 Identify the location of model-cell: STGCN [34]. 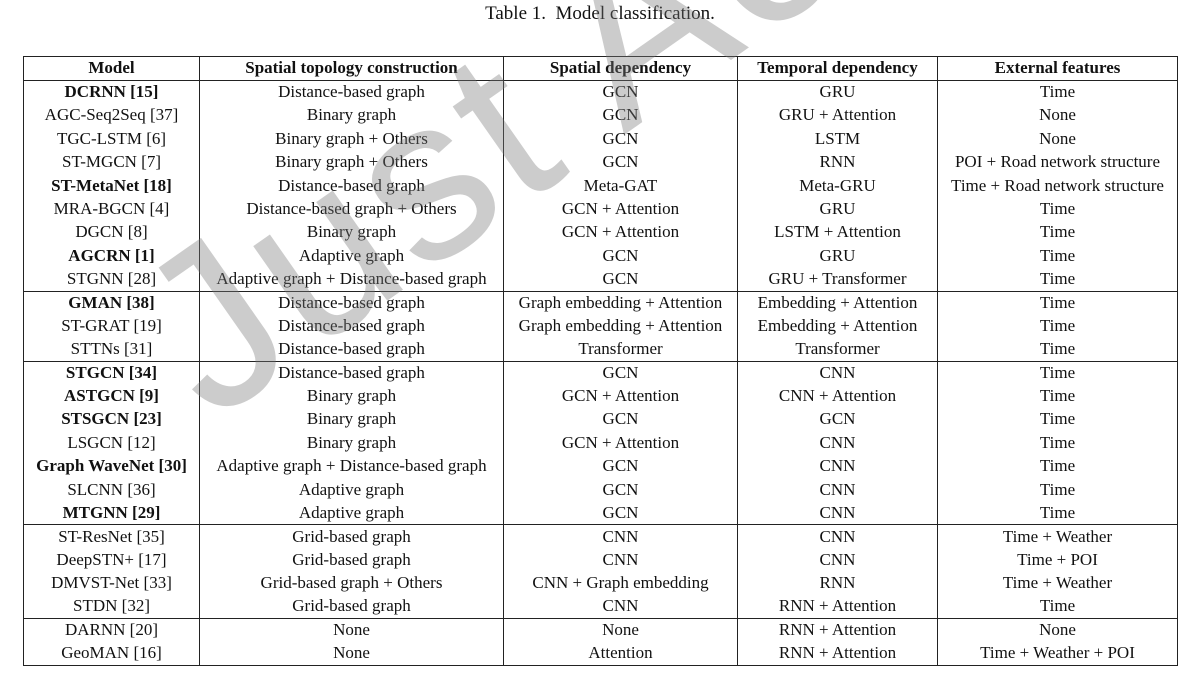
(111, 372).